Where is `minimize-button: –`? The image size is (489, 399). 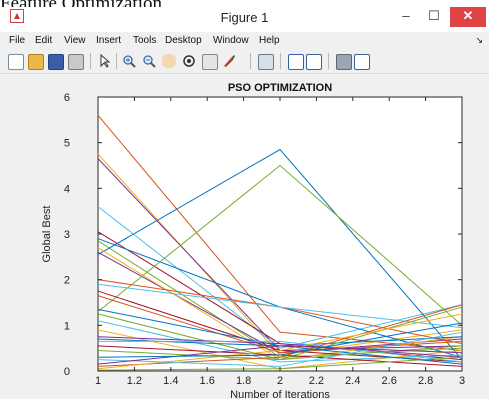
minimize-button: – is located at coordinates (406, 15).